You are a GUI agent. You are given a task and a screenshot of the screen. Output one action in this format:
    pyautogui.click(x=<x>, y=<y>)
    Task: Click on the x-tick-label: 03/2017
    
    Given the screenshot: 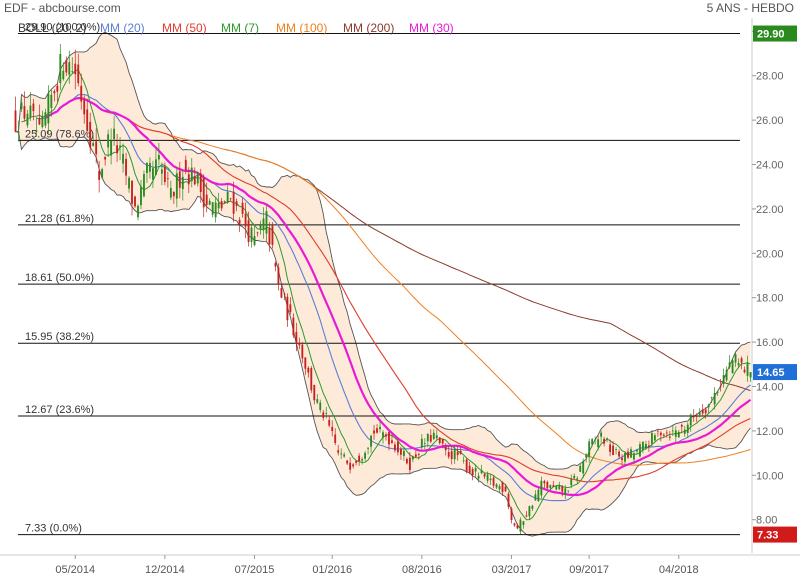 What is the action you would take?
    pyautogui.click(x=512, y=570)
    